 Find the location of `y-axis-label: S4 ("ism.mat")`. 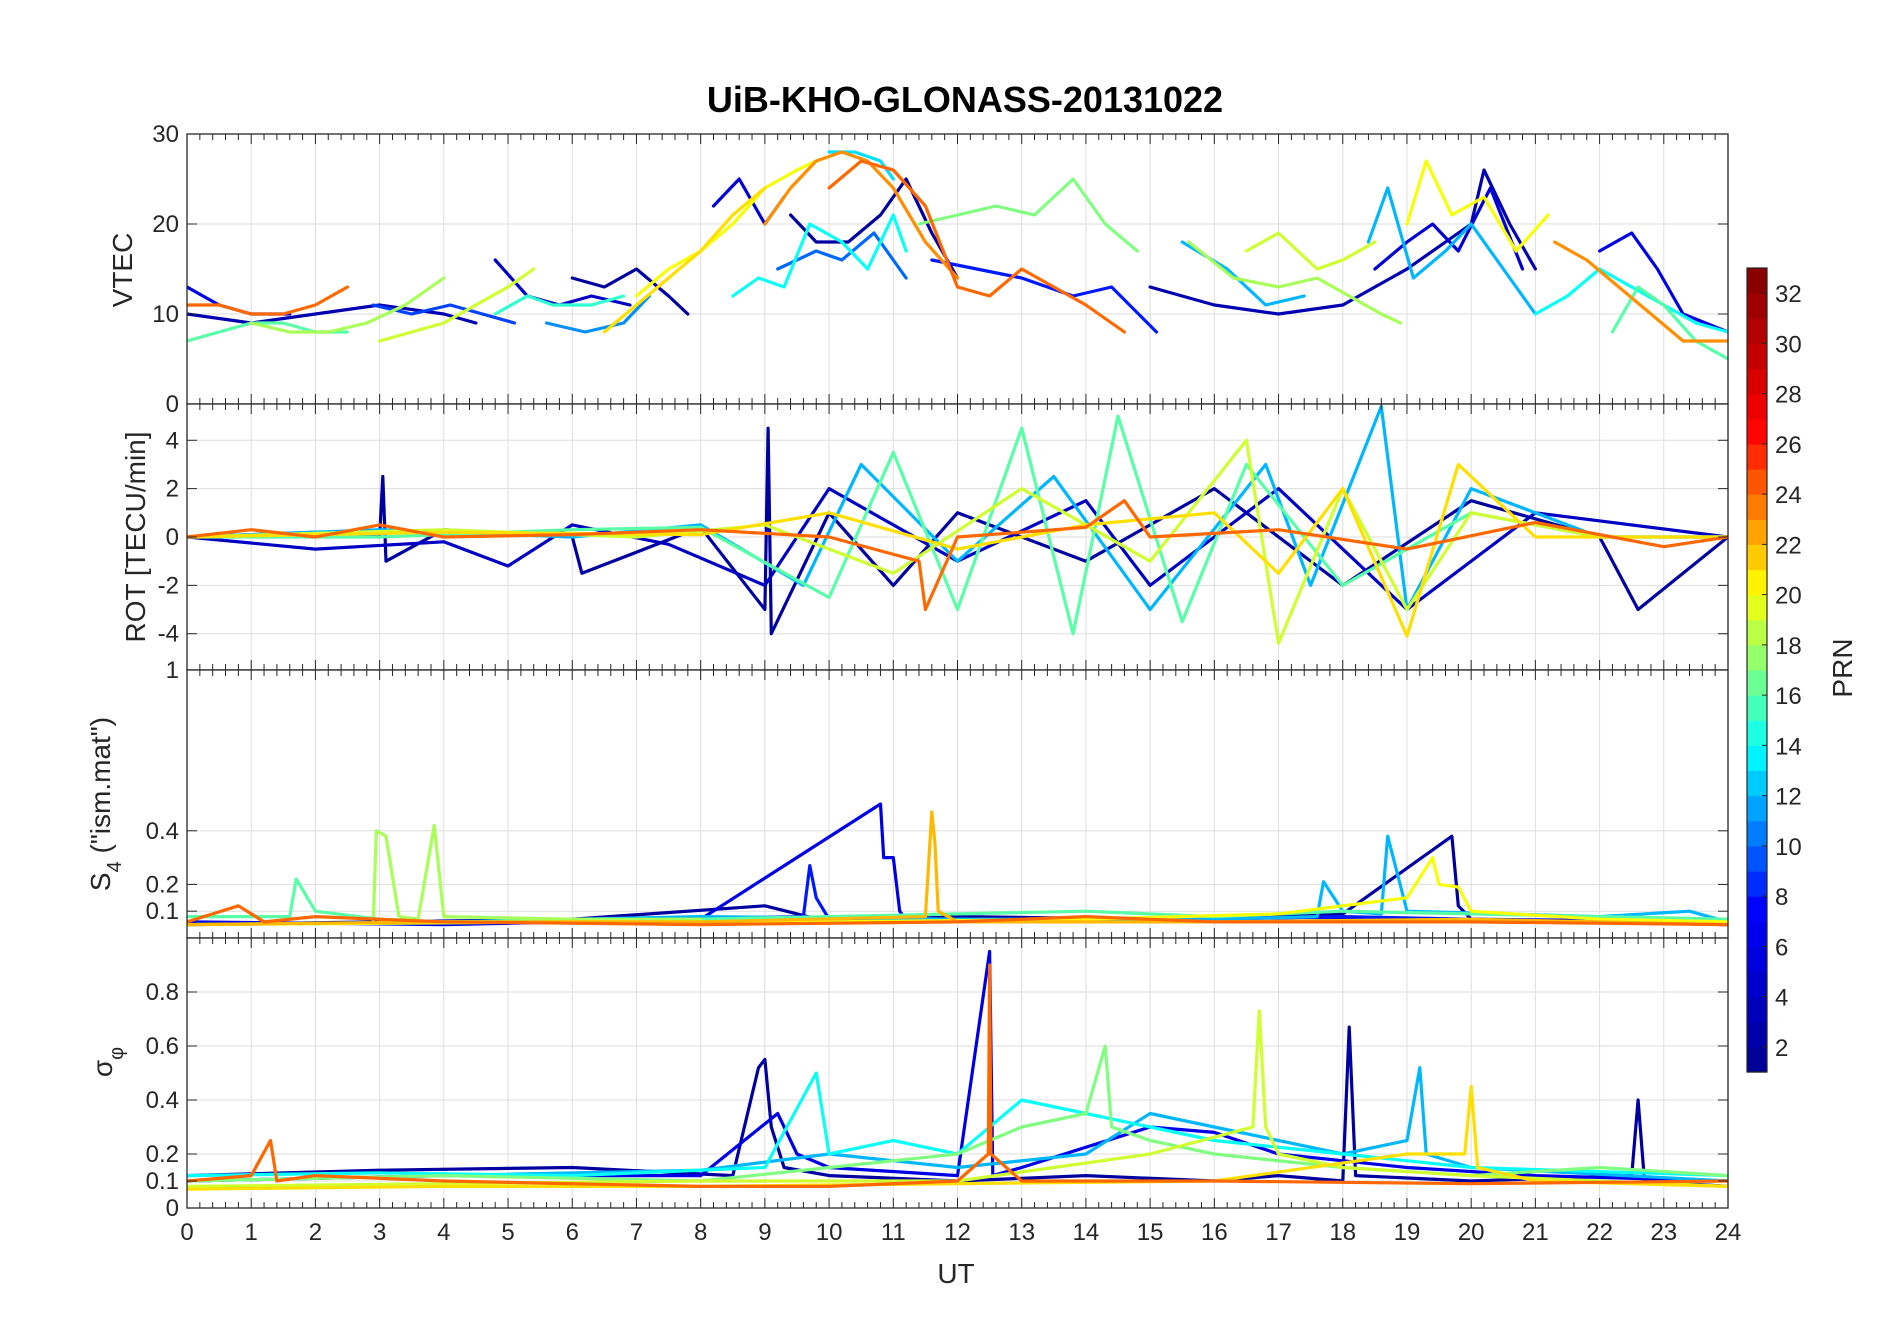

y-axis-label: S4 ("ism.mat") is located at coordinates (105, 804).